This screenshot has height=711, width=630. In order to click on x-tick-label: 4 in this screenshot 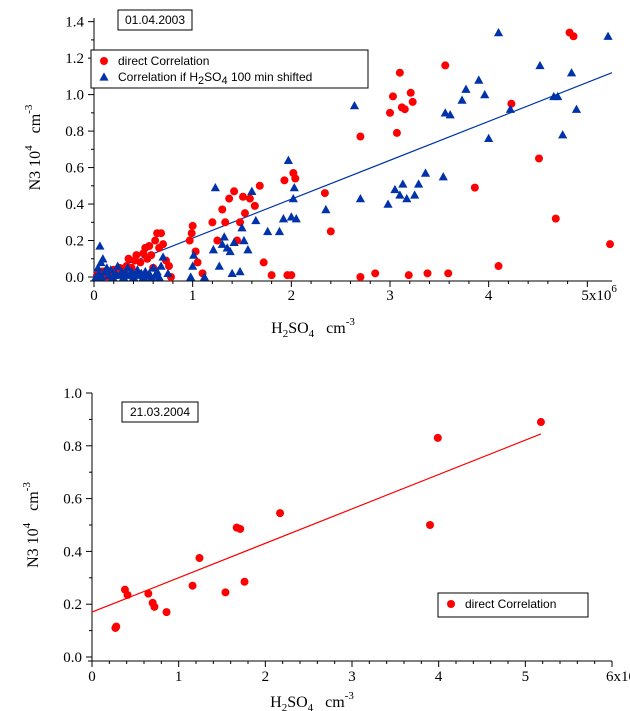, I will do `click(439, 677)`.